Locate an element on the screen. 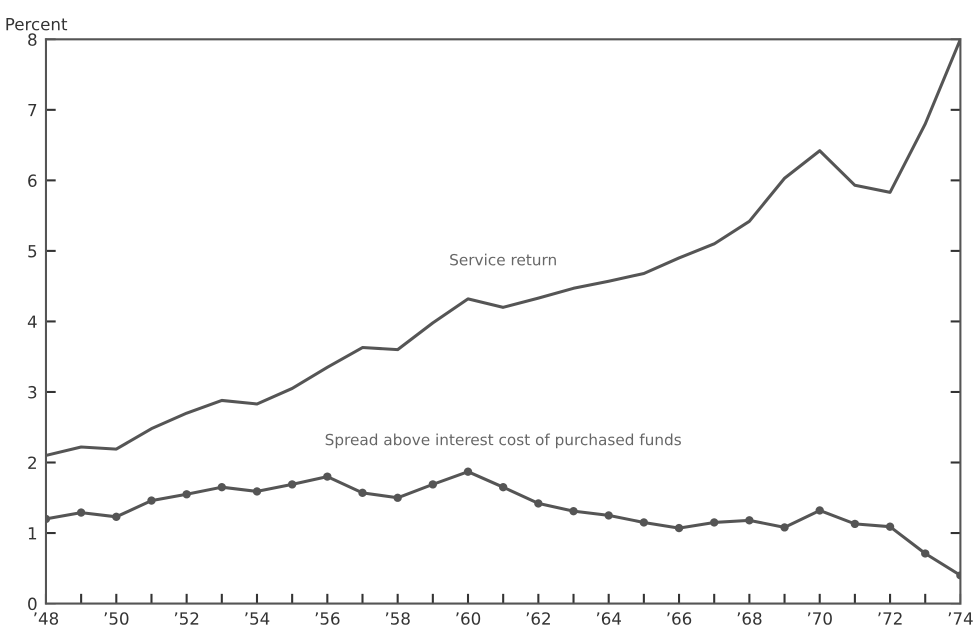 The height and width of the screenshot is (634, 978). x-tick-label: ’54 is located at coordinates (257, 618).